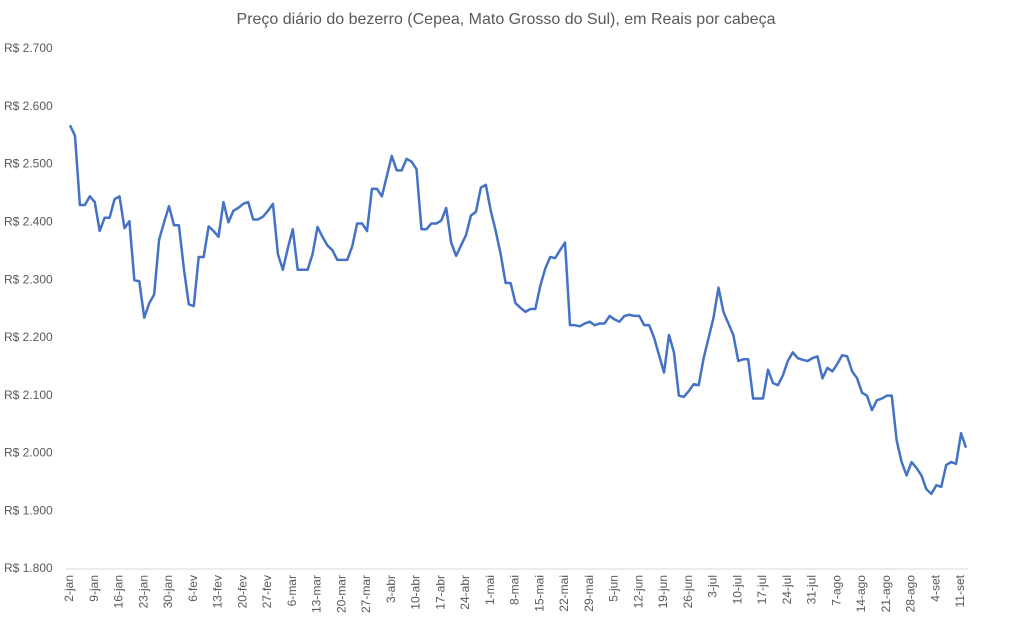 Image resolution: width=1012 pixels, height=631 pixels. Describe the element at coordinates (663, 591) in the screenshot. I see `x-tick-label: 19-jun` at that location.